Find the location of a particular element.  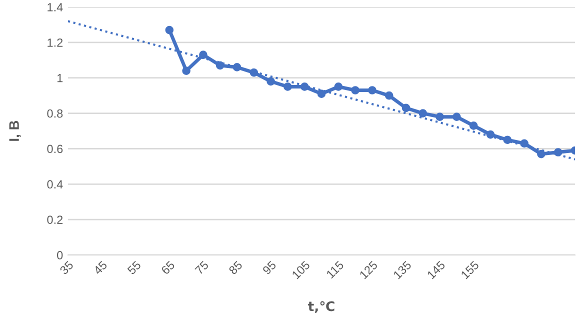

x-tick-label: 105 is located at coordinates (301, 270).